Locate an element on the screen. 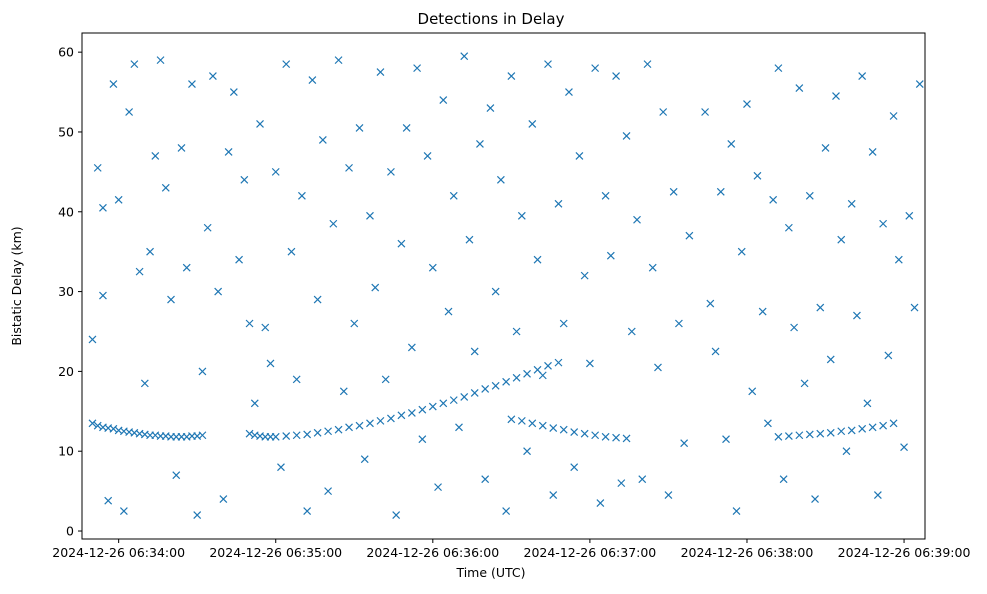 This screenshot has height=594, width=987. chart-title: Detections in Delay is located at coordinates (491, 19).